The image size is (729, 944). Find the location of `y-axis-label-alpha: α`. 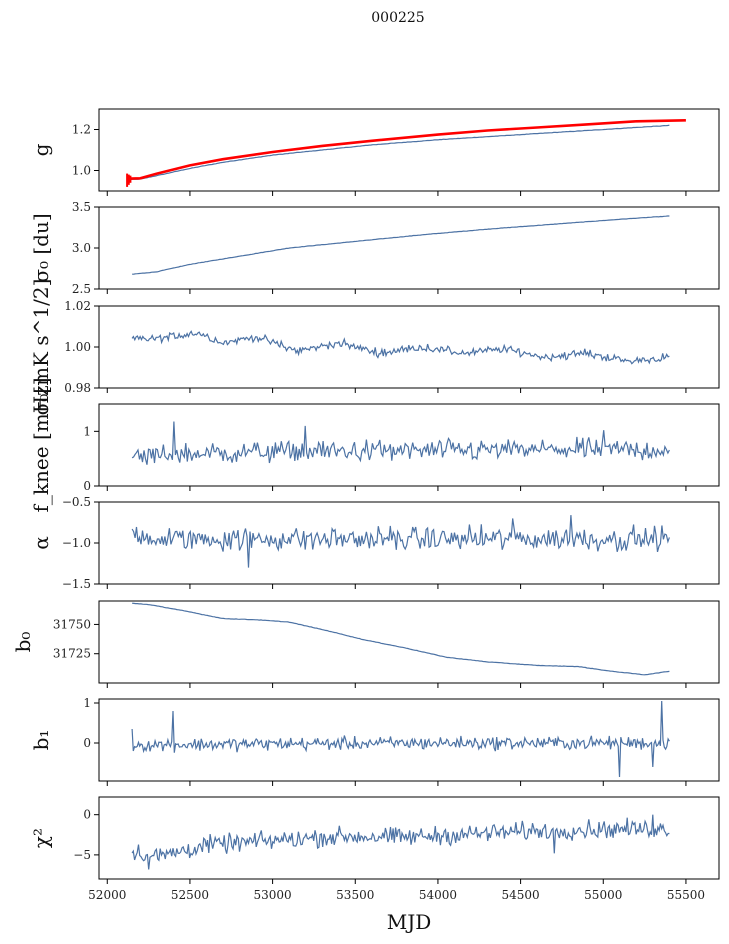

y-axis-label-alpha: α is located at coordinates (41, 543).